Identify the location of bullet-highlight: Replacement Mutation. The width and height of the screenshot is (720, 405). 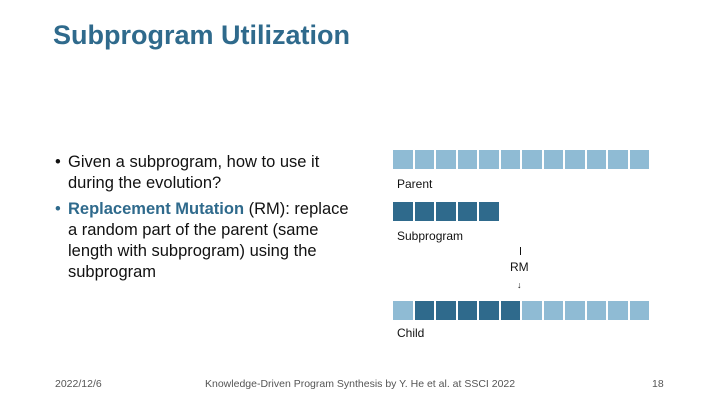
(156, 209).